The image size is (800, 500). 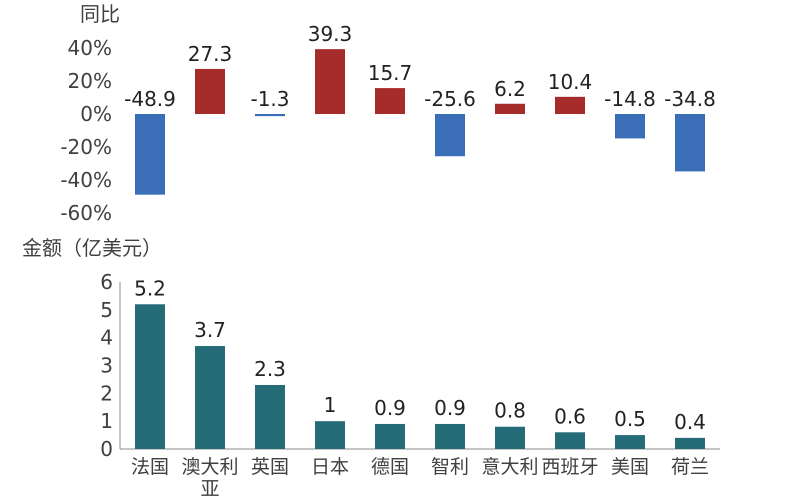 What do you see at coordinates (106, 421) in the screenshot?
I see `y-tick-label: 1` at bounding box center [106, 421].